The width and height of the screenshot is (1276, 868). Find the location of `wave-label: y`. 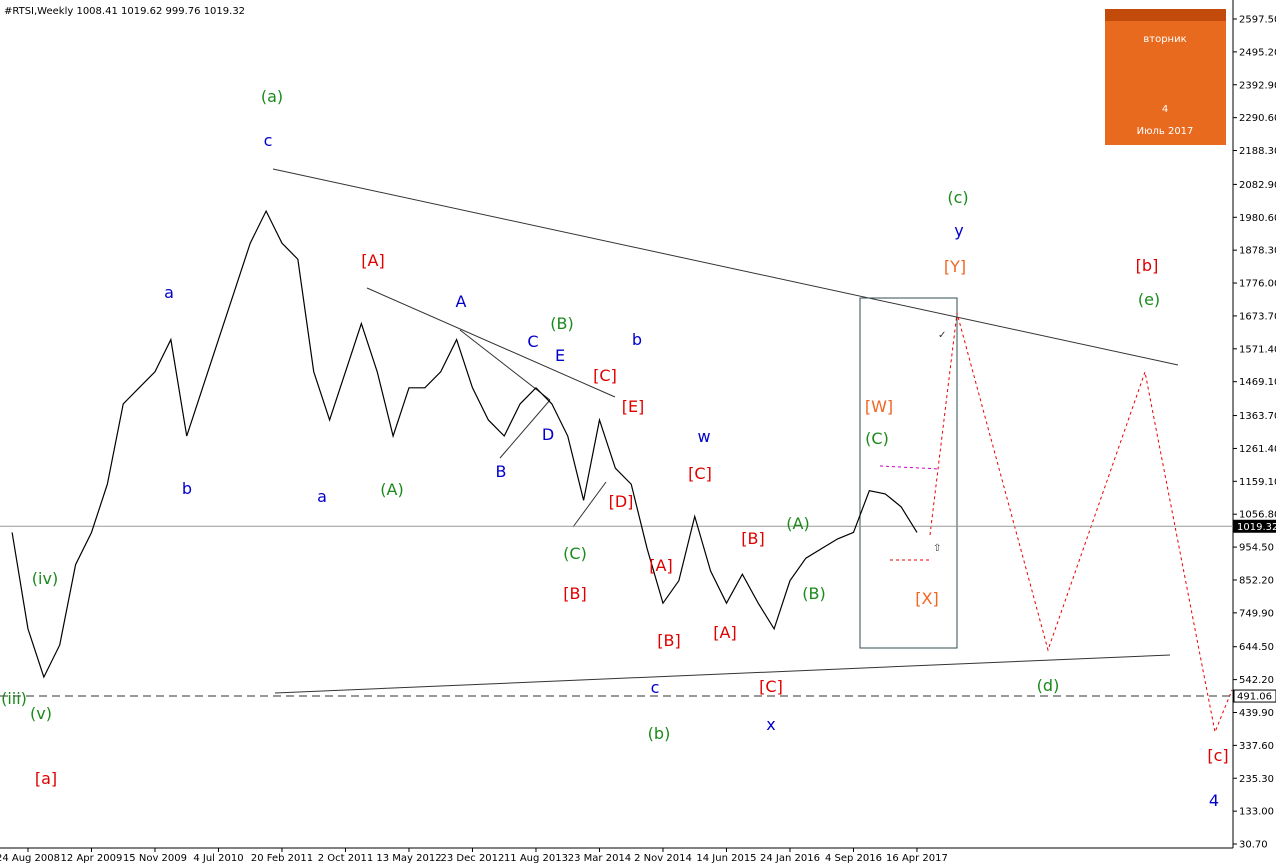

wave-label: y is located at coordinates (958, 230).